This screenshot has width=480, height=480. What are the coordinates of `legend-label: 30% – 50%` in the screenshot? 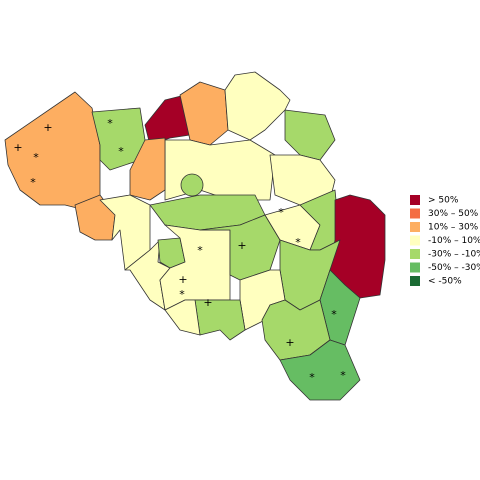 It's located at (453, 214).